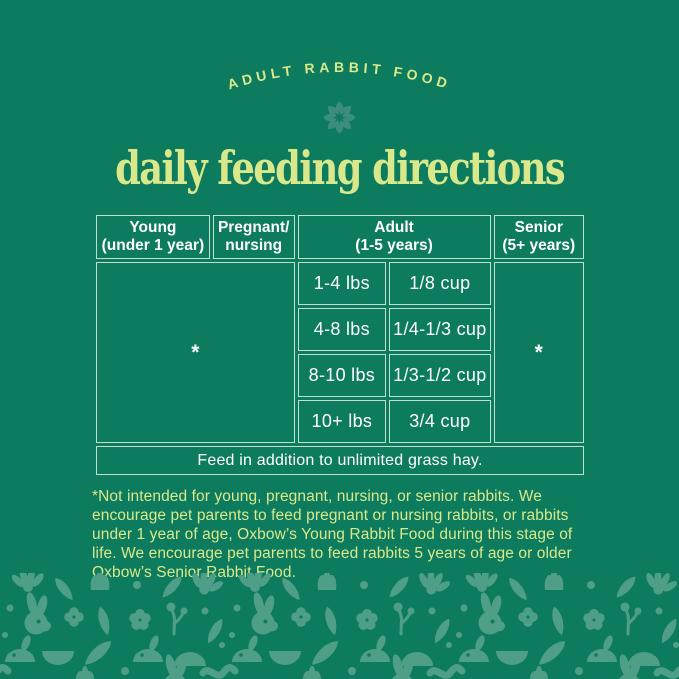  I want to click on col-header-pregnant-line2: nursing, so click(254, 245).